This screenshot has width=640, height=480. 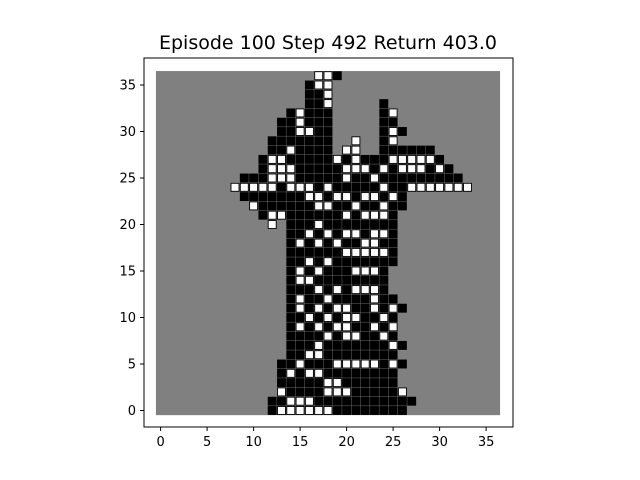 I want to click on y-tick-label: 15, so click(x=127, y=272).